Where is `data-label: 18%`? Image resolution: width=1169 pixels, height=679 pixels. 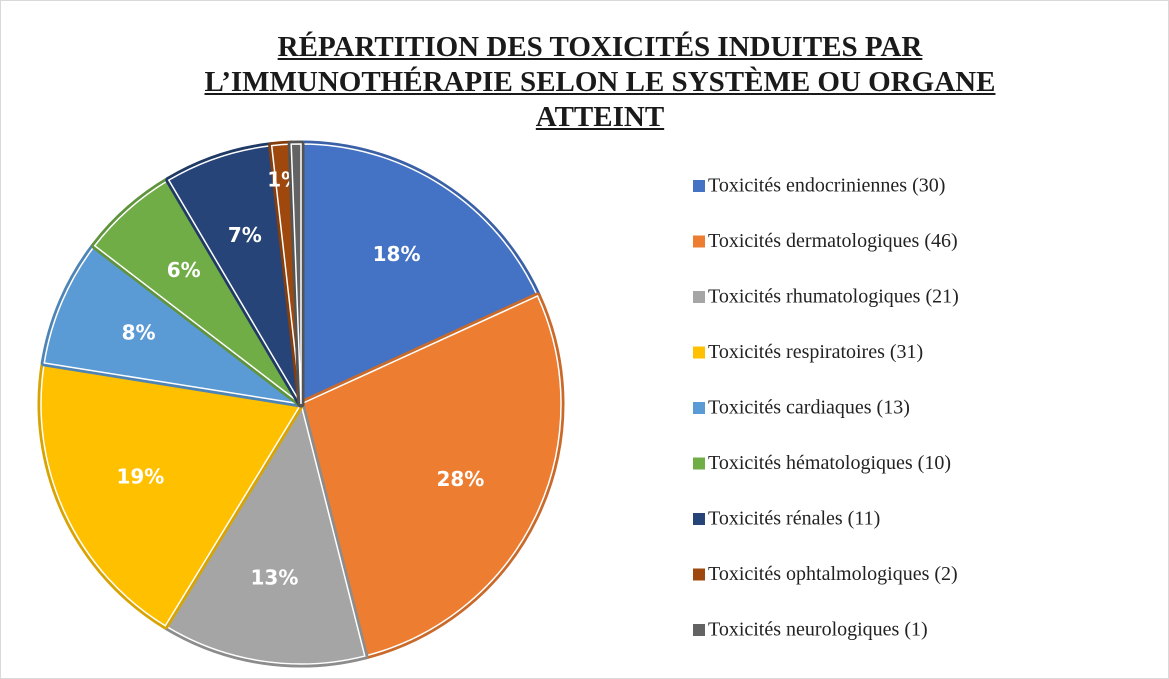
data-label: 18% is located at coordinates (397, 254).